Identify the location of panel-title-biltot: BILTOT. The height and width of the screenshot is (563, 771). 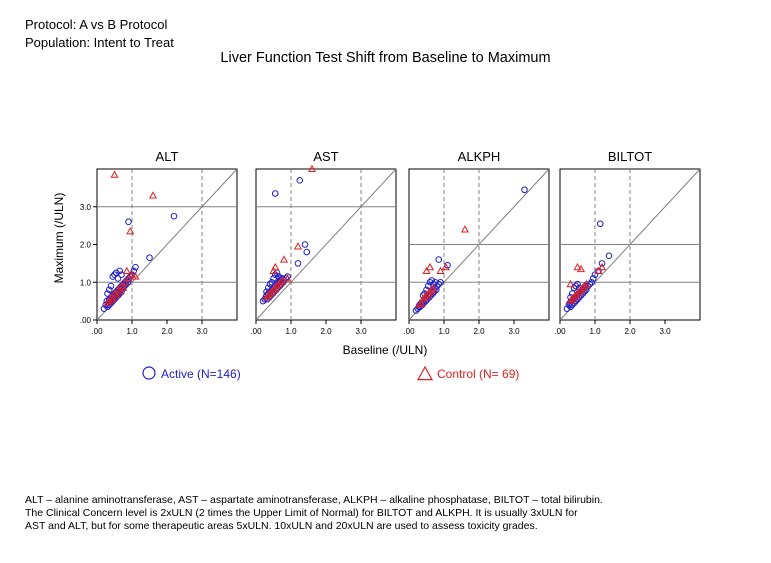
(630, 156).